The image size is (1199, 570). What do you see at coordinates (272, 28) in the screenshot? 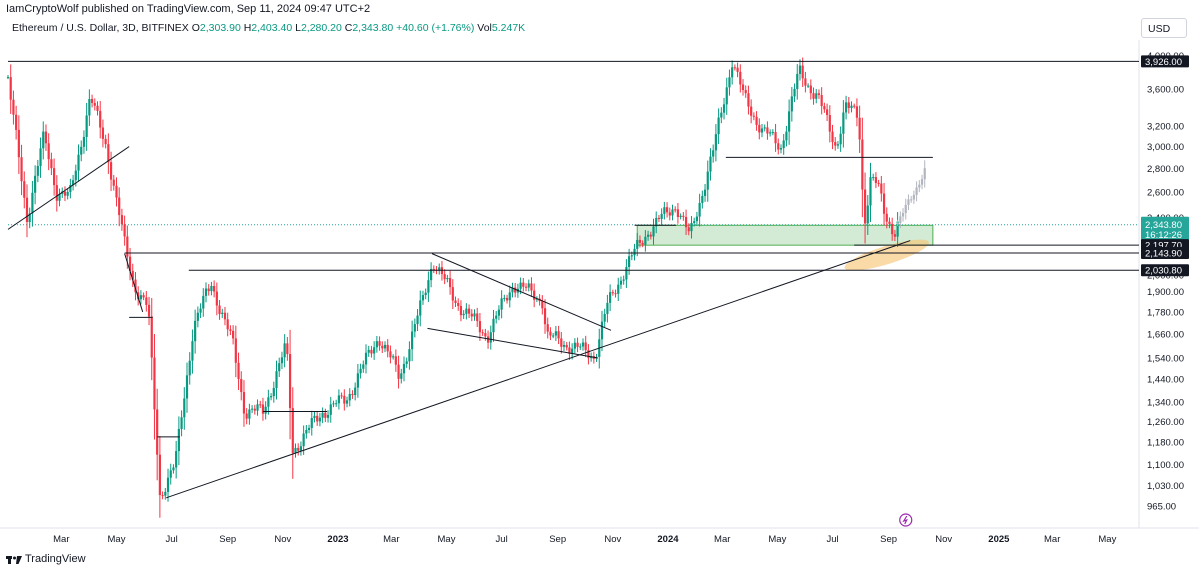
I see `high-value: 2,403.40` at bounding box center [272, 28].